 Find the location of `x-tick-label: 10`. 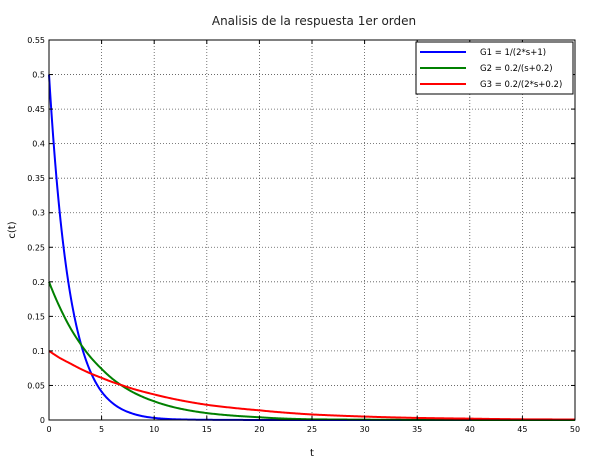

x-tick-label: 10 is located at coordinates (154, 429).